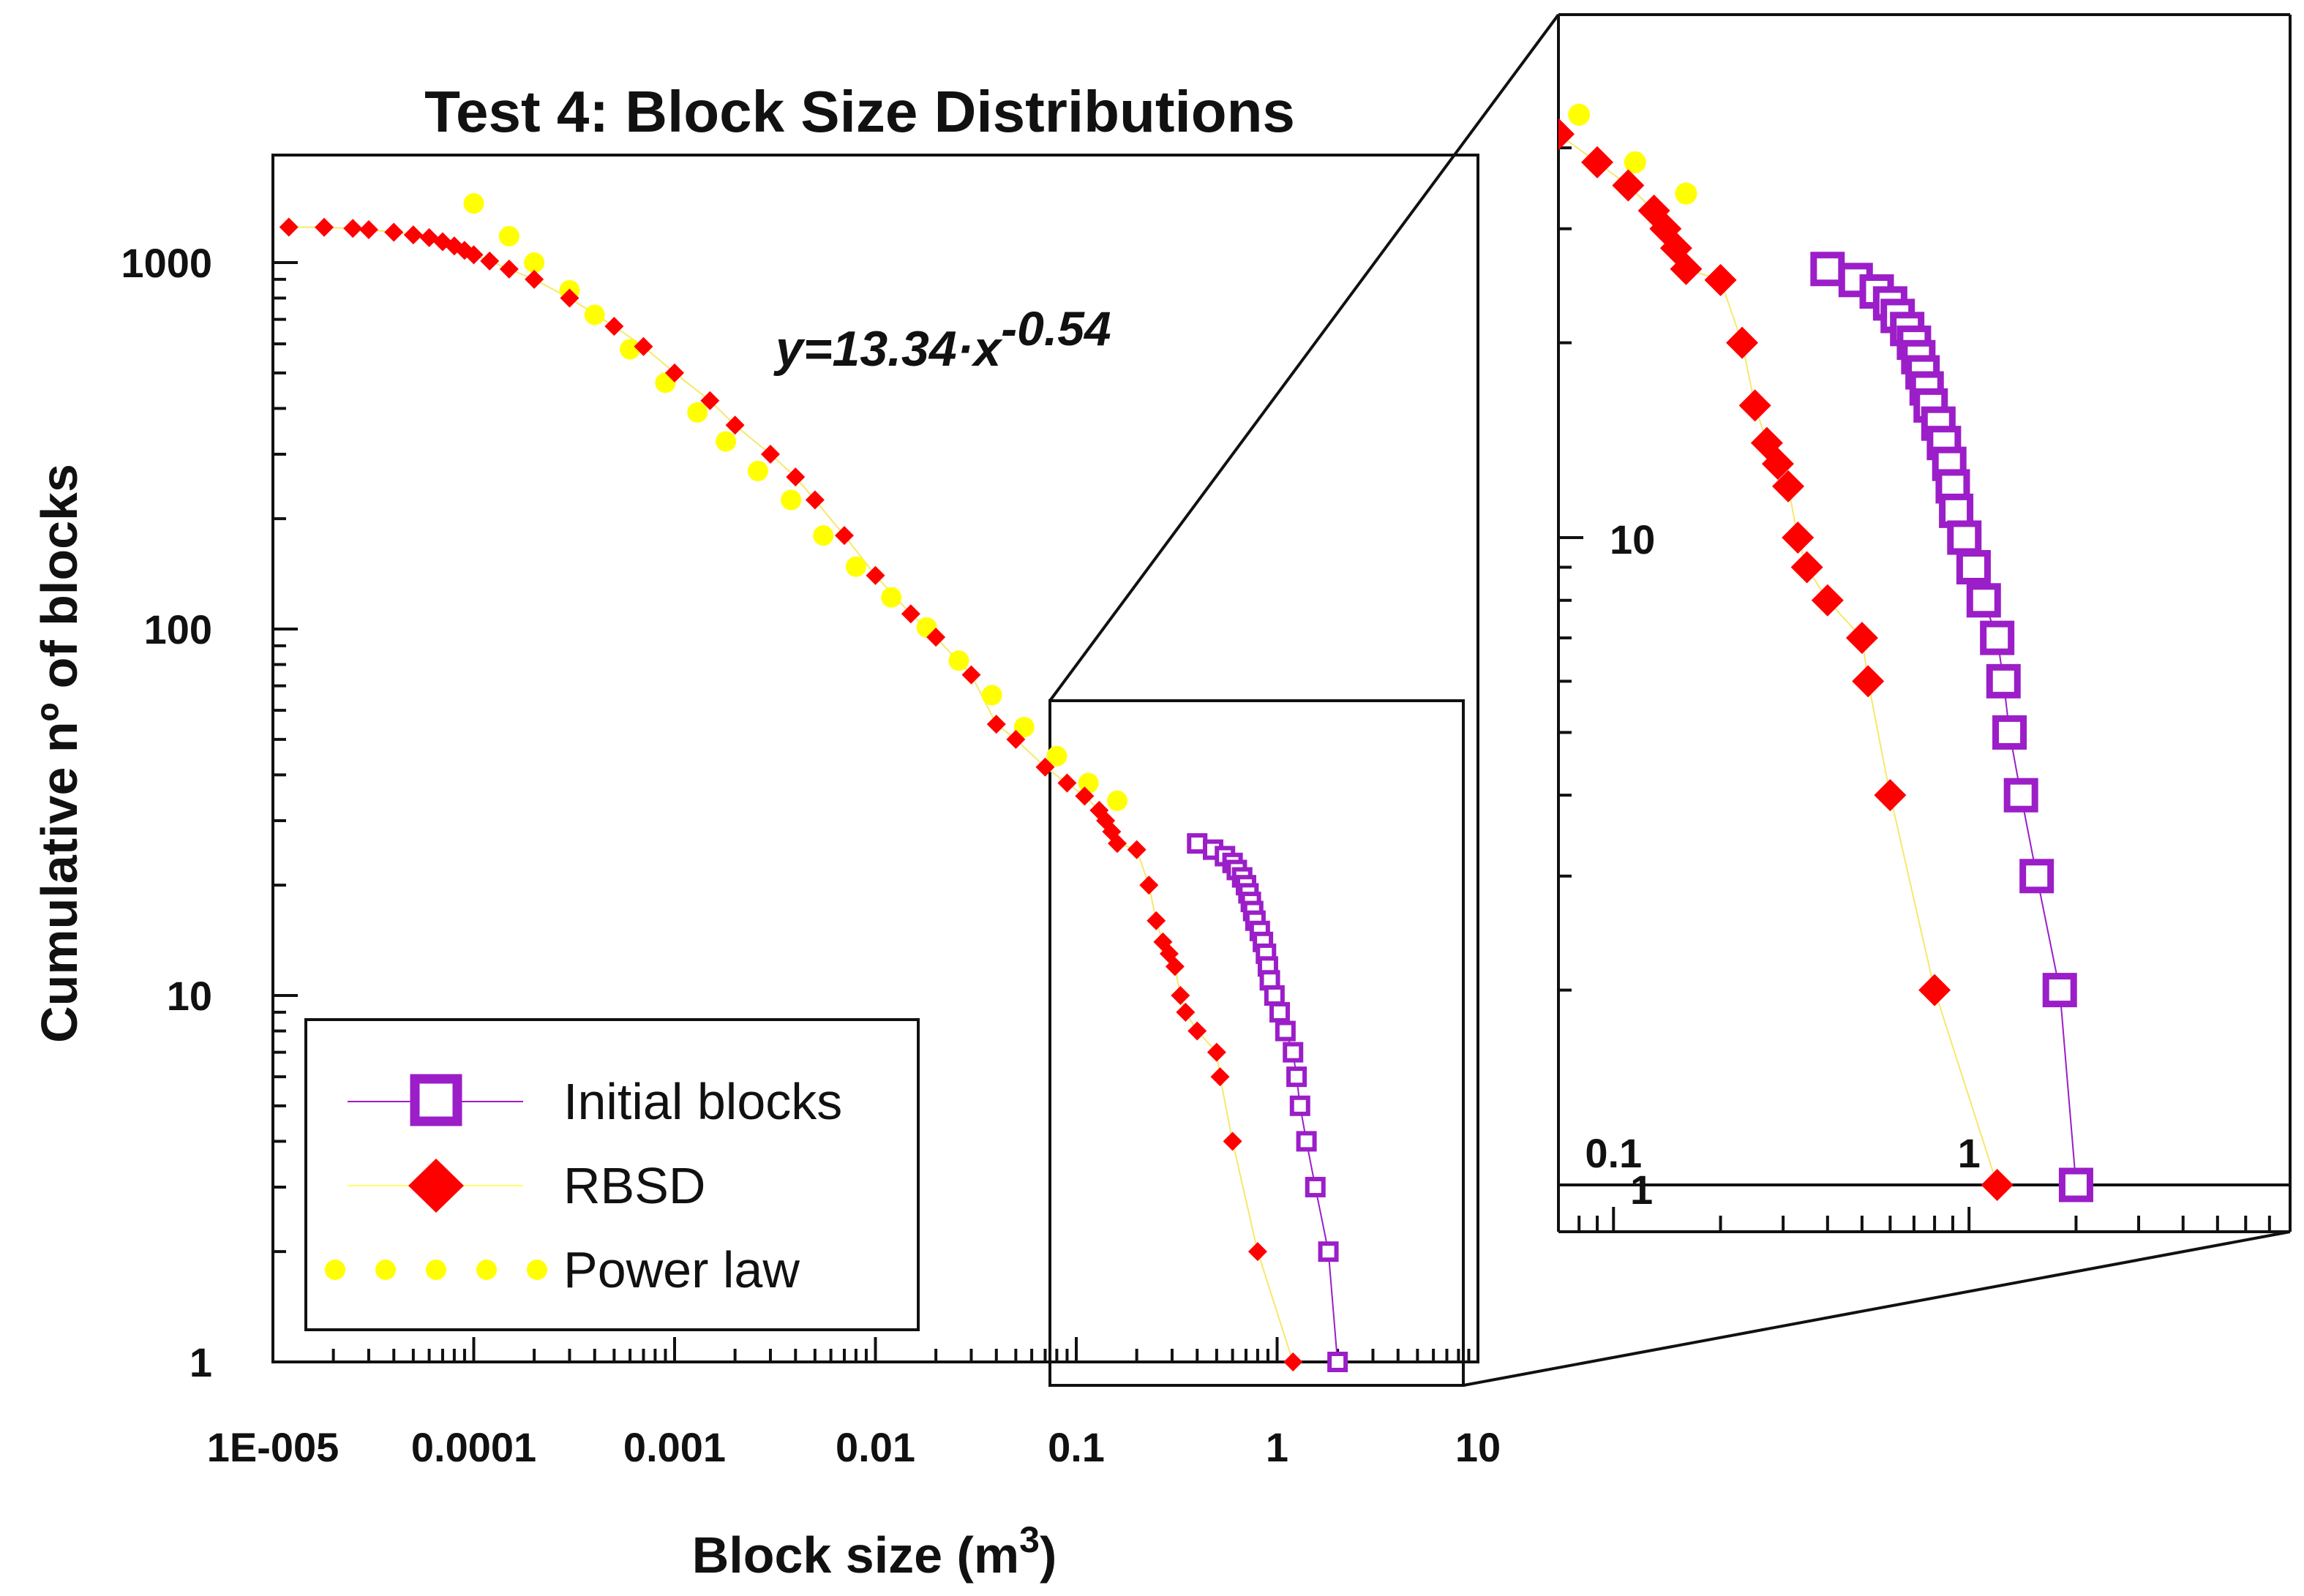 This screenshot has height=1596, width=2304. What do you see at coordinates (674, 1447) in the screenshot?
I see `x-tick-label: 0.001` at bounding box center [674, 1447].